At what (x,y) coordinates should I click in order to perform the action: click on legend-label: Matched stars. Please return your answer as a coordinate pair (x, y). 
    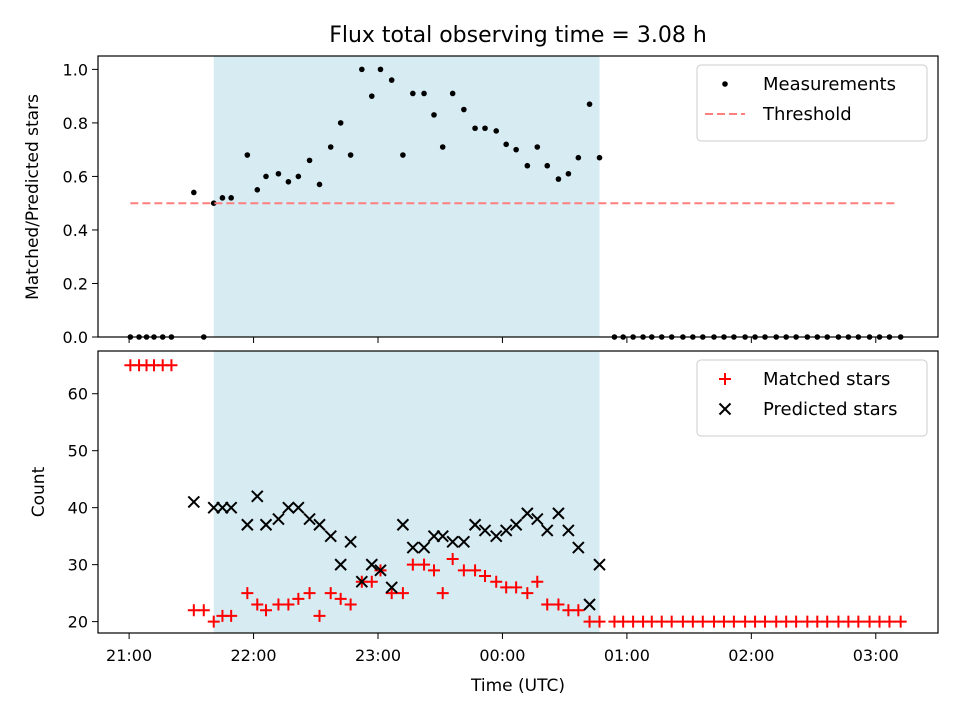
    Looking at the image, I should click on (826, 379).